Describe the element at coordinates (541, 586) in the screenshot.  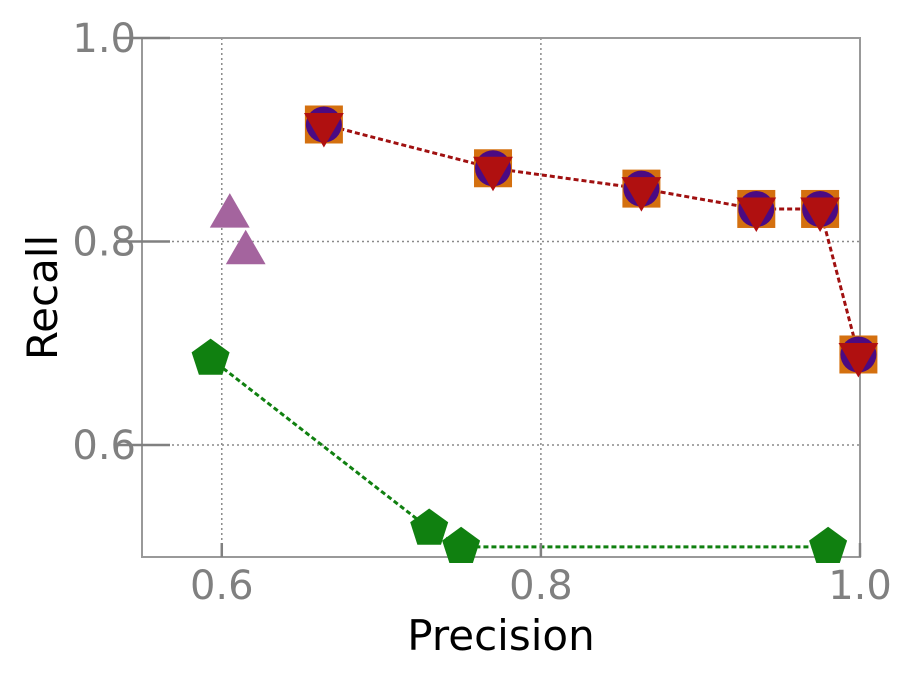
I see `x-tick-label: 0.8` at that location.